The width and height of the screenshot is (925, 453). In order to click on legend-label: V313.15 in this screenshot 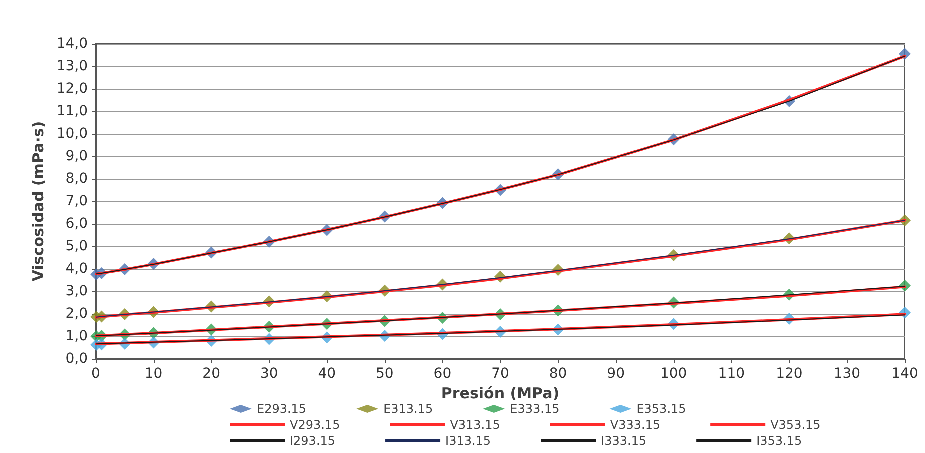, I will do `click(475, 425)`.